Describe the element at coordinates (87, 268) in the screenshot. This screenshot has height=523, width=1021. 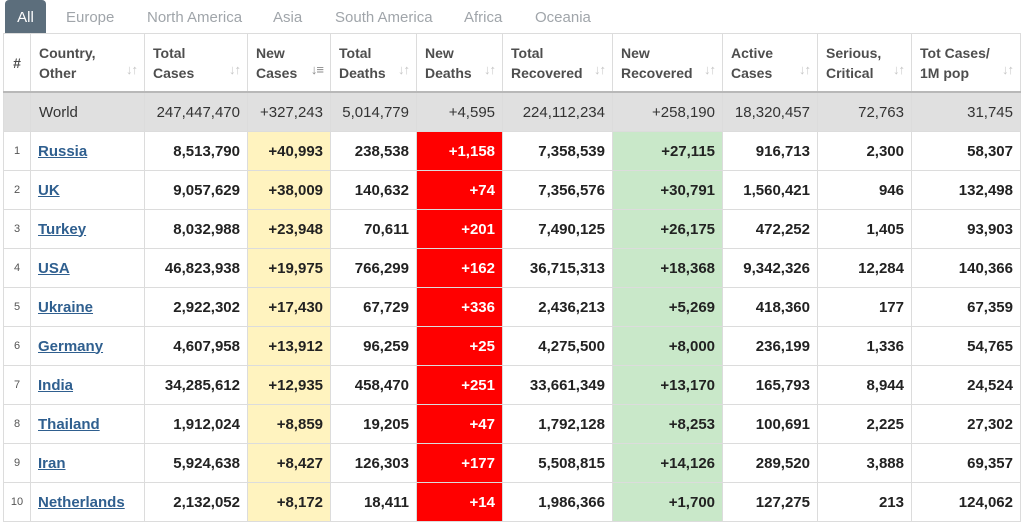
I see `country-cell: USA` at that location.